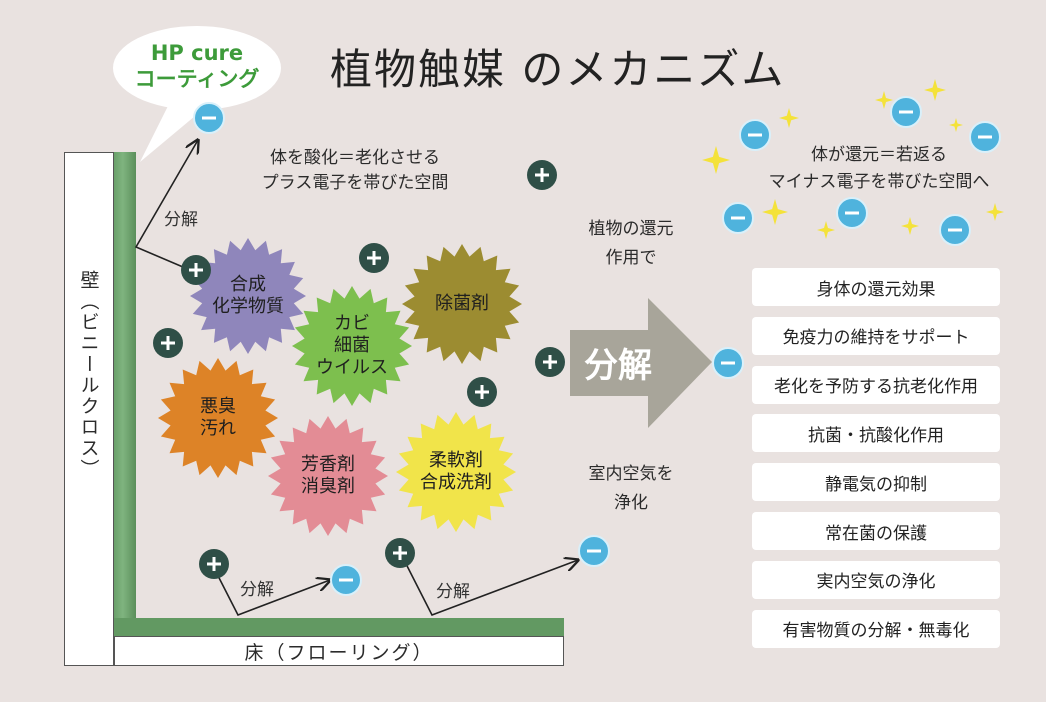  What do you see at coordinates (879, 182) in the screenshot?
I see `reduction-note-line2: マイナス電子を帯びた空間へ` at bounding box center [879, 182].